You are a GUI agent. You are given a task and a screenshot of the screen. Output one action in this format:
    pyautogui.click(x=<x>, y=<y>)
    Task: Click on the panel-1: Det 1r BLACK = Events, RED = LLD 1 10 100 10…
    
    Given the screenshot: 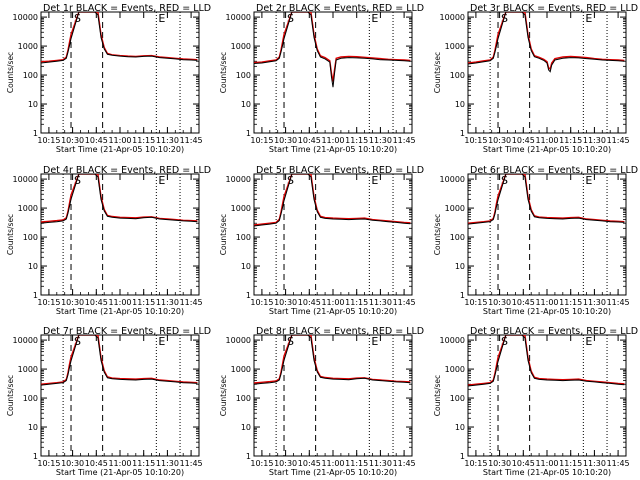 What is the action you would take?
    pyautogui.click(x=108, y=78)
    